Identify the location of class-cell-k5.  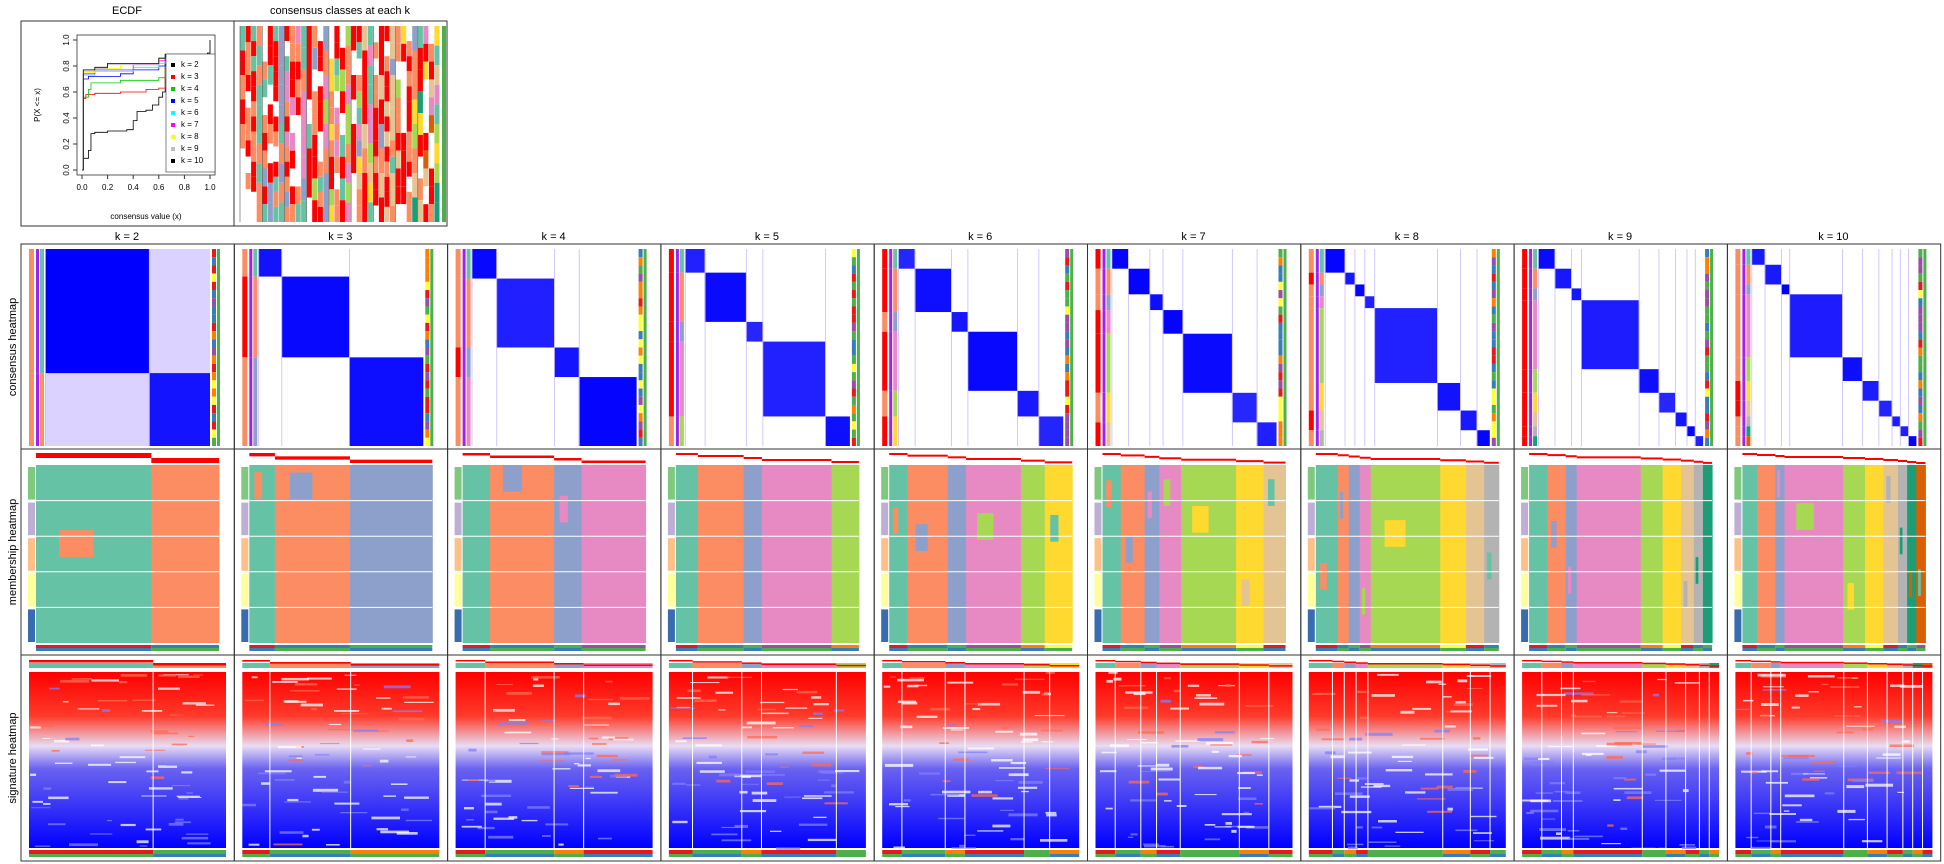
(320, 124).